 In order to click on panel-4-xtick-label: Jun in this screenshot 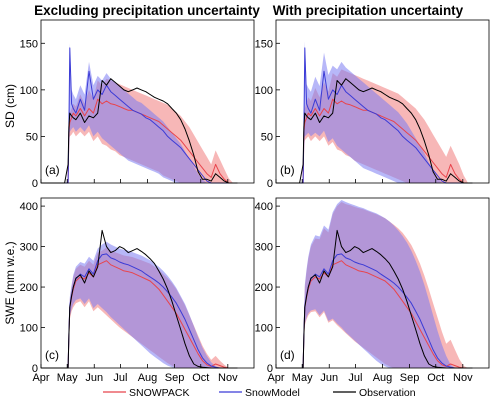, I will do `click(329, 378)`.